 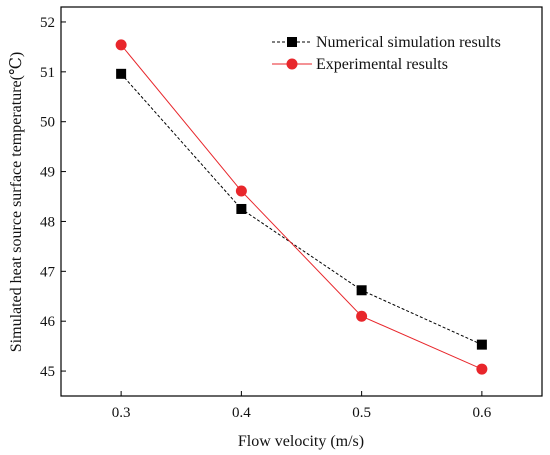 I want to click on y-tick-label: 47, so click(x=48, y=272).